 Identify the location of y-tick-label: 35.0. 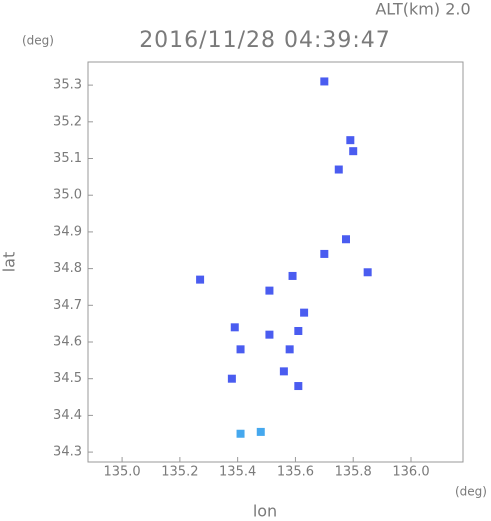
(67, 195).